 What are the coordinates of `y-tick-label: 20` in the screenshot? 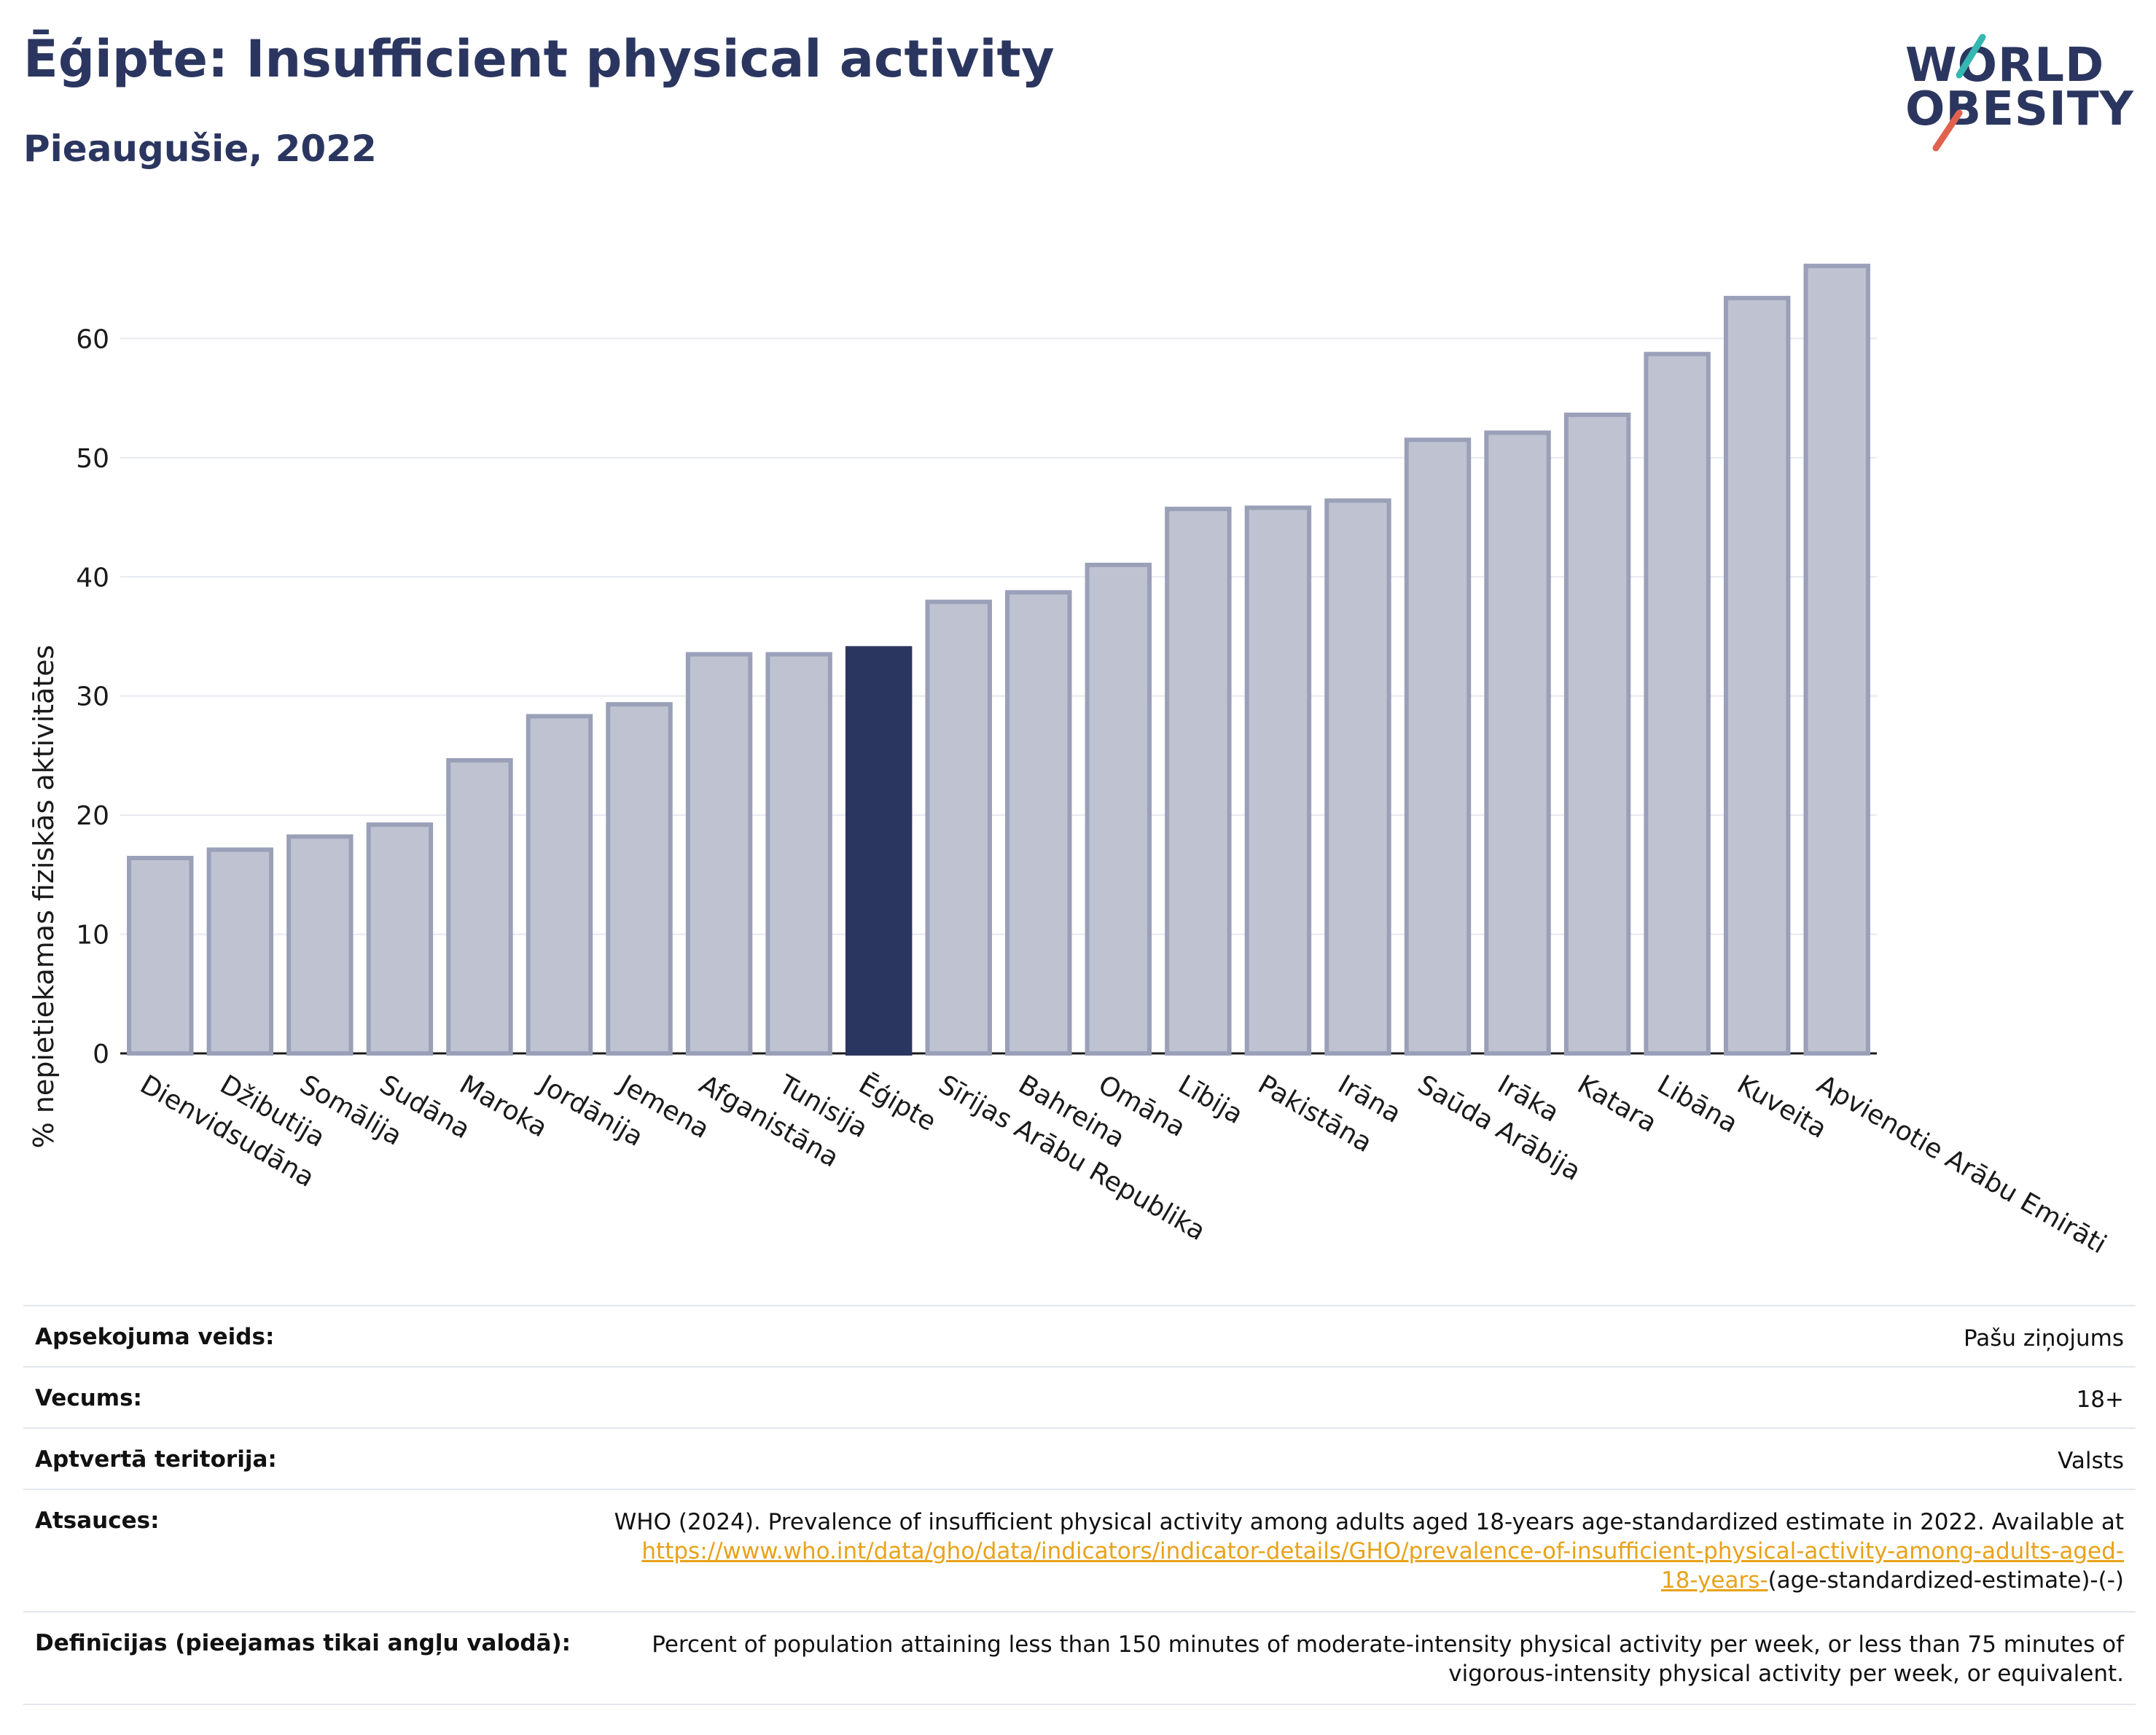 It's located at (93, 816).